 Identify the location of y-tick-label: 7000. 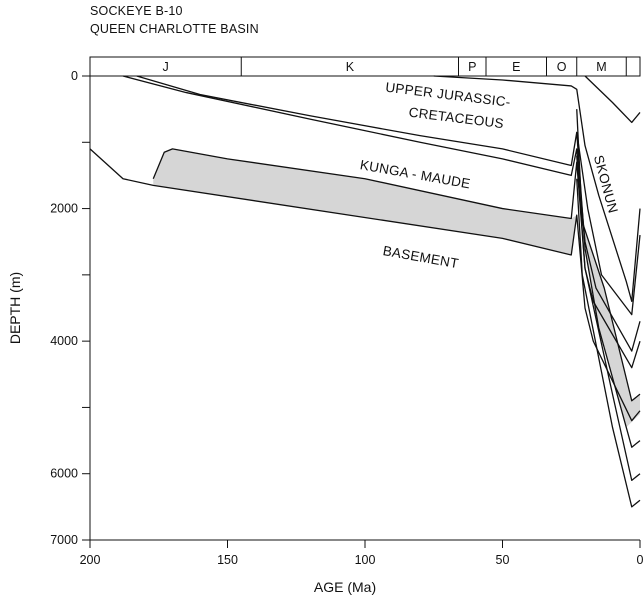
(64, 540).